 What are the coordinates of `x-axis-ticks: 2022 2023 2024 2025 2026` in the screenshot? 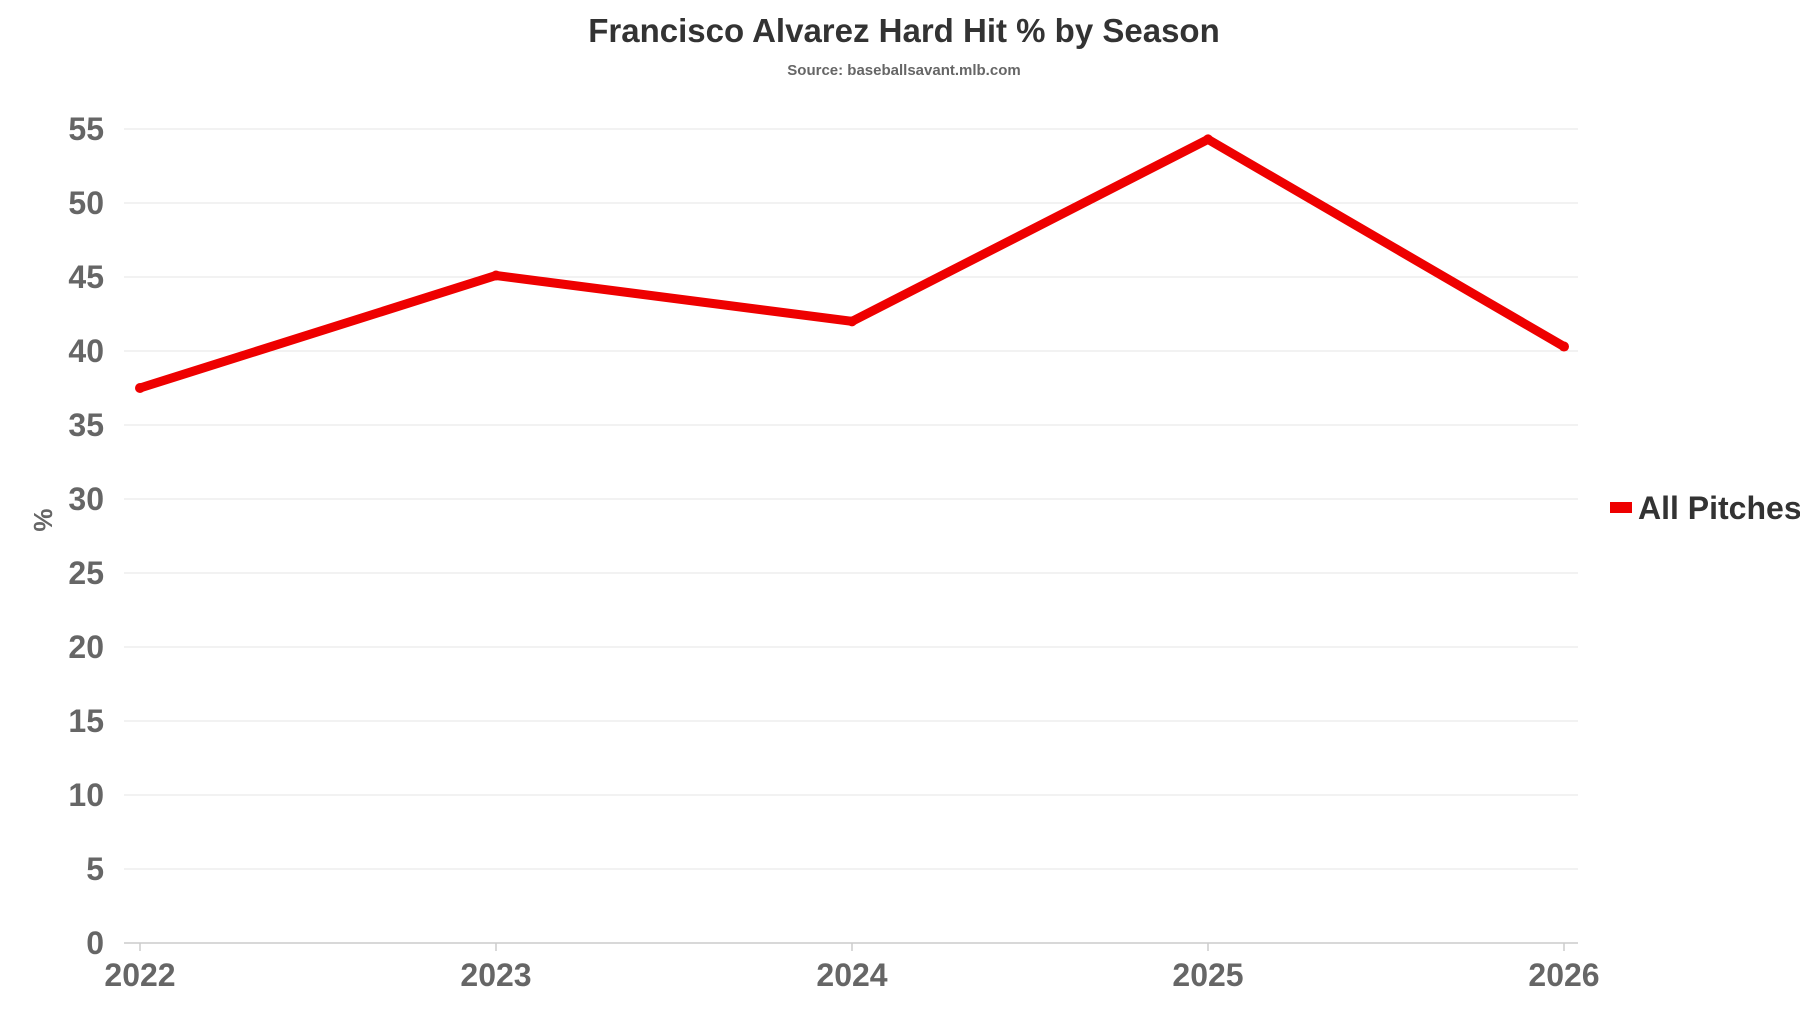 It's located at (852, 968).